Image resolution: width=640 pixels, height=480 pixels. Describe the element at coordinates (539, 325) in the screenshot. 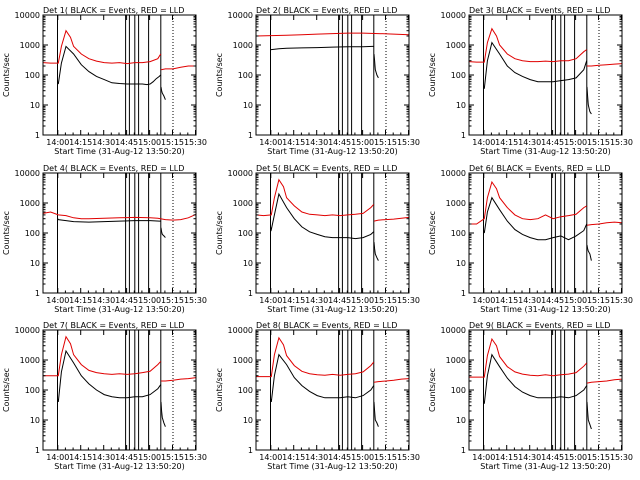

I see `panel-title: Det 9( BLACK = Events, RED = LLD` at that location.